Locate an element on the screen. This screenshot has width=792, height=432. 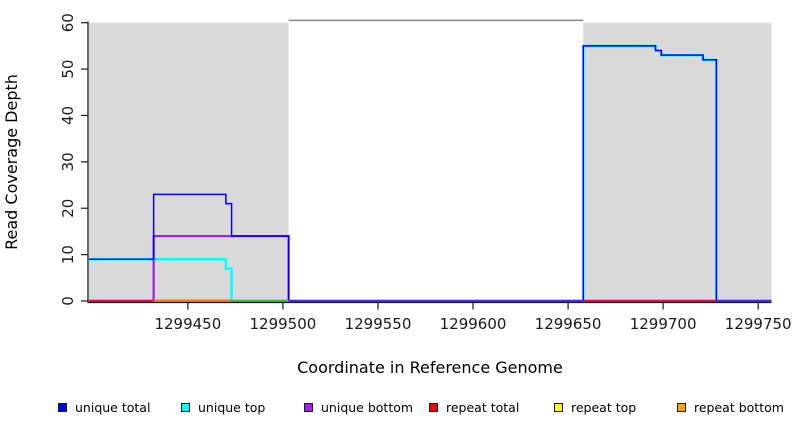
legend-label-repeat-bottom: repeat bottom is located at coordinates (739, 407).